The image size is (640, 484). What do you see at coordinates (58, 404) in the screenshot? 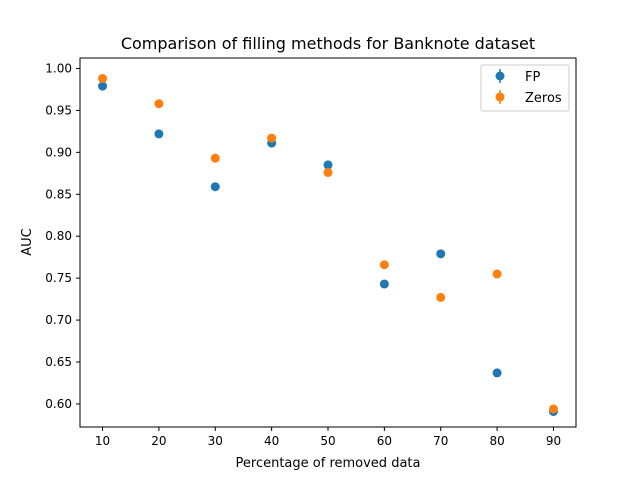
I see `y-tick-label: 0.60` at bounding box center [58, 404].